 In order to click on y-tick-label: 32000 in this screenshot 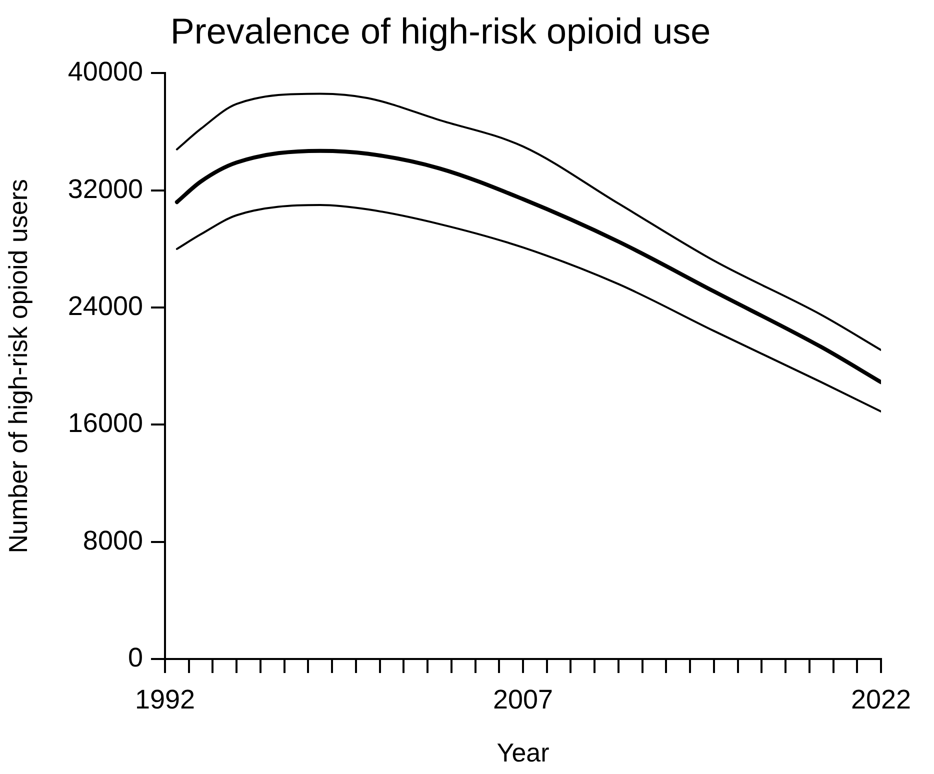, I will do `click(105, 189)`.